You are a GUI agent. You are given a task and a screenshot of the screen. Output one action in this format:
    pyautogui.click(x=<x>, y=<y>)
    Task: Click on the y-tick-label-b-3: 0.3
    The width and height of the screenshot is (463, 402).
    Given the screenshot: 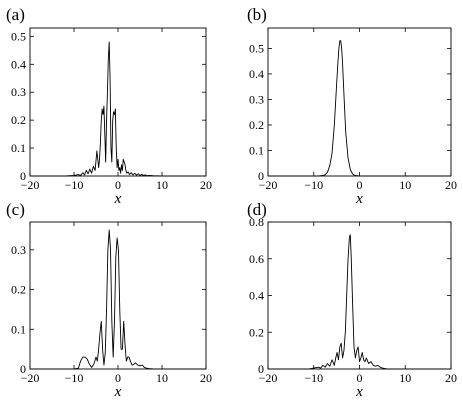 What is the action you would take?
    pyautogui.click(x=256, y=99)
    